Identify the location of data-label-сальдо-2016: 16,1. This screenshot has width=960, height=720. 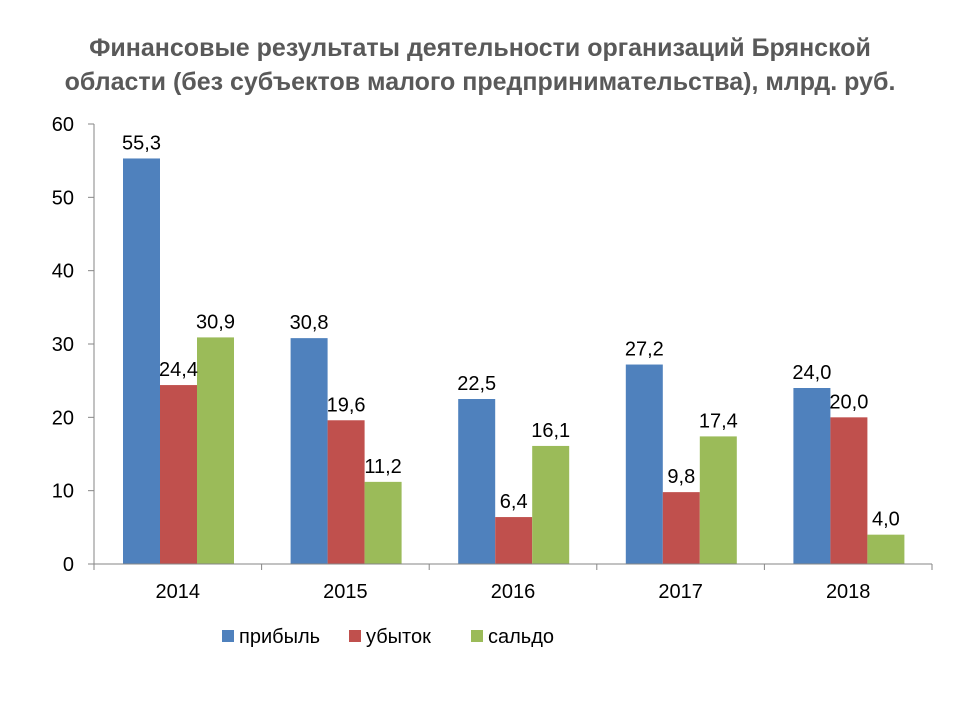
(550, 431).